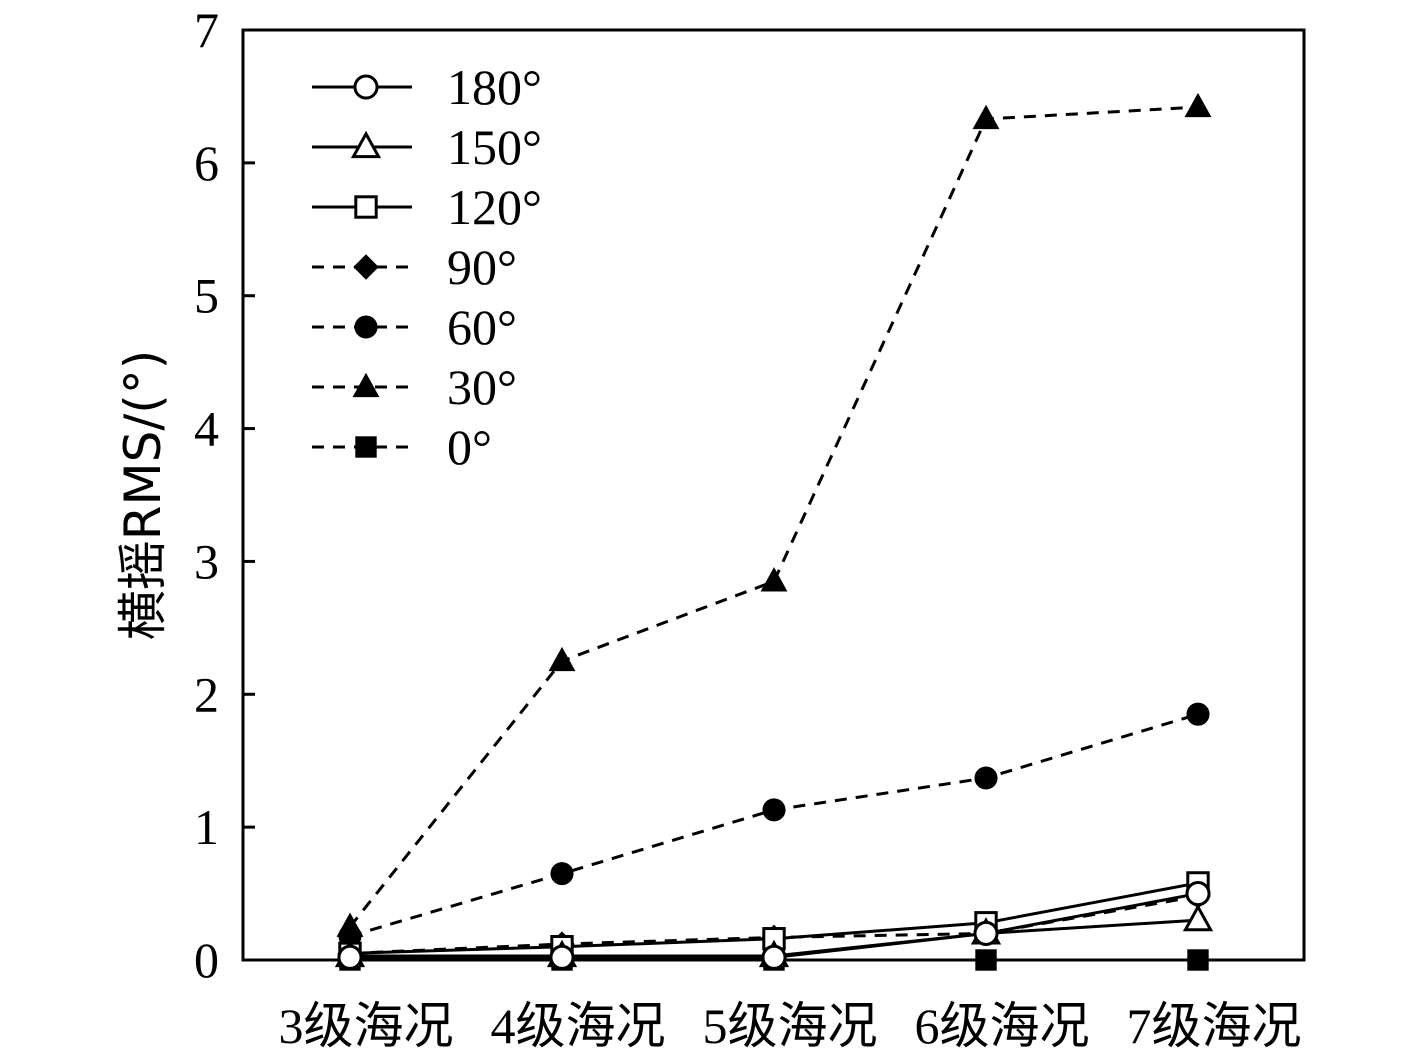 Image resolution: width=1417 pixels, height=1063 pixels. Describe the element at coordinates (494, 87) in the screenshot. I see `legend-label: 180°` at that location.